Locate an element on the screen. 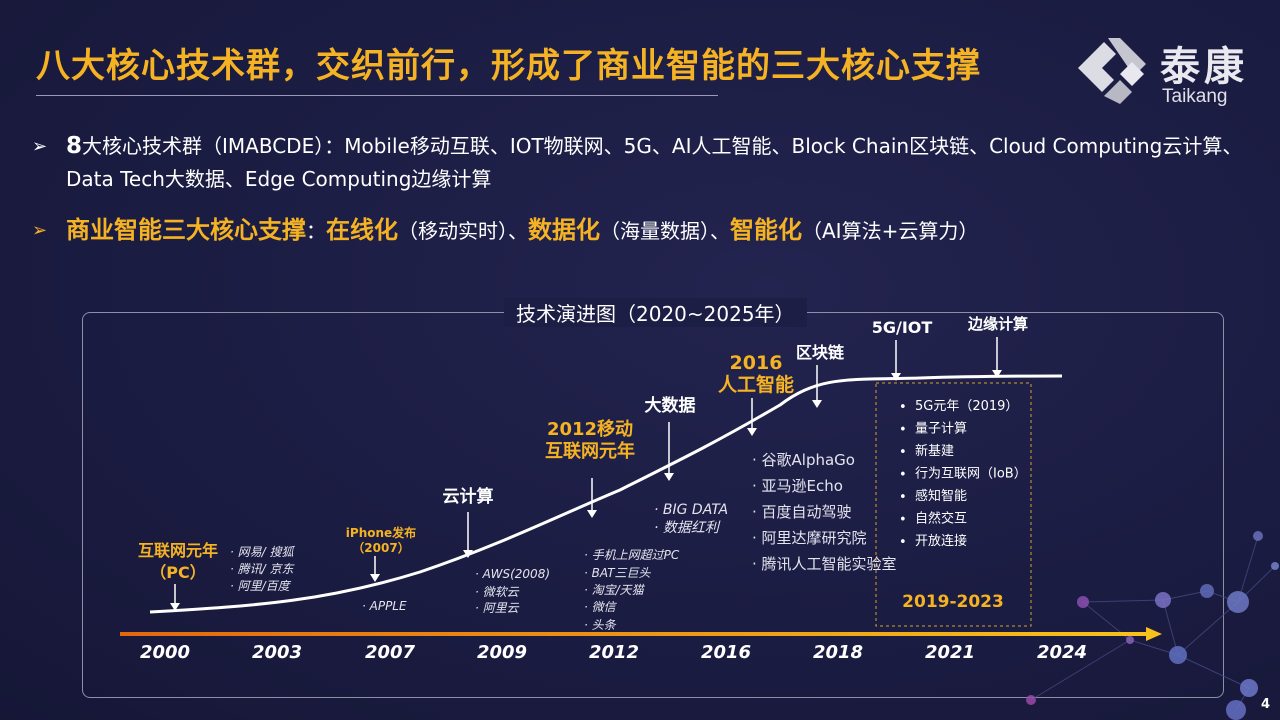 The width and height of the screenshot is (1280, 720). colon: ： is located at coordinates (316, 231).